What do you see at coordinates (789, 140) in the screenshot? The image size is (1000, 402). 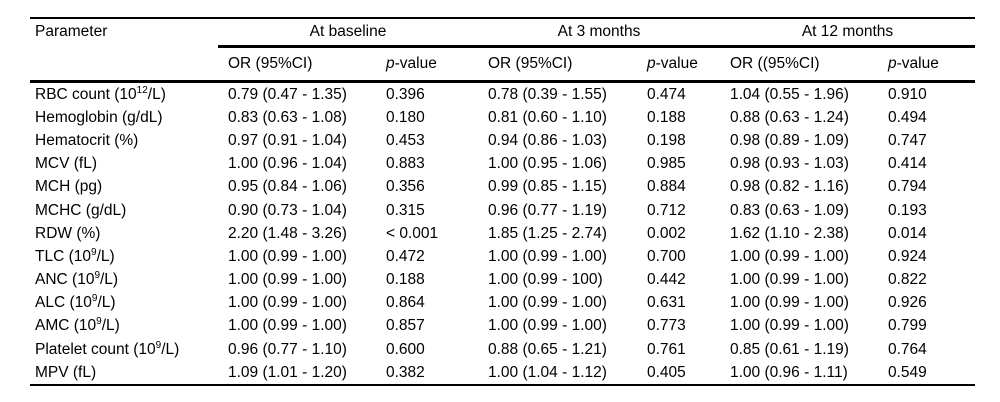 I see `or-12-months-value: 0.98 (0.89 - 1.09)` at bounding box center [789, 140].